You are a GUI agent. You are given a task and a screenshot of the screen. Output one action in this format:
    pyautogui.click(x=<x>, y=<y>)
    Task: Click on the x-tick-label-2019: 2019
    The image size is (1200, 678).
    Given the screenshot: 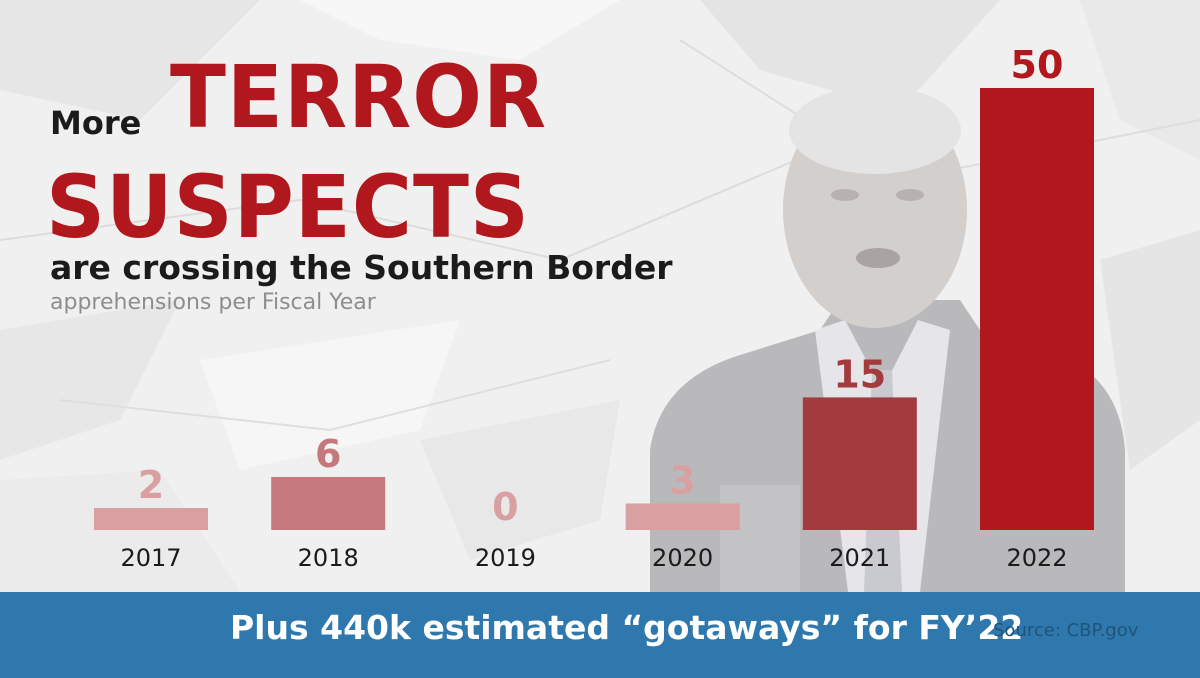 What is the action you would take?
    pyautogui.click(x=505, y=558)
    